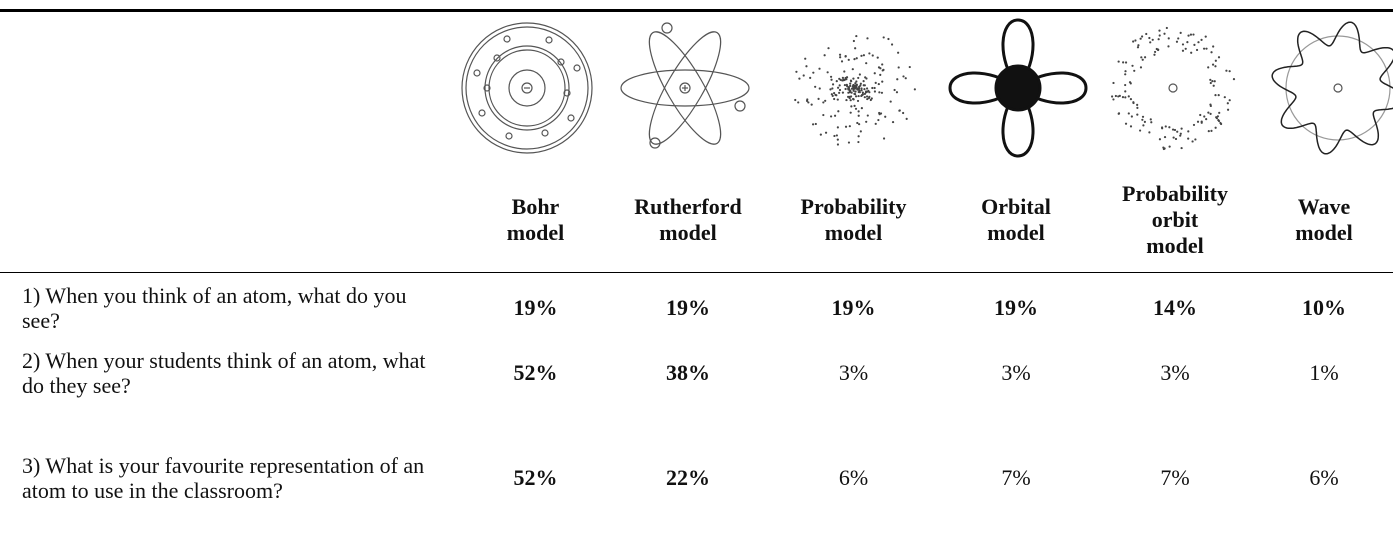  Describe the element at coordinates (1018, 88) in the screenshot. I see `orbital-icon` at that location.